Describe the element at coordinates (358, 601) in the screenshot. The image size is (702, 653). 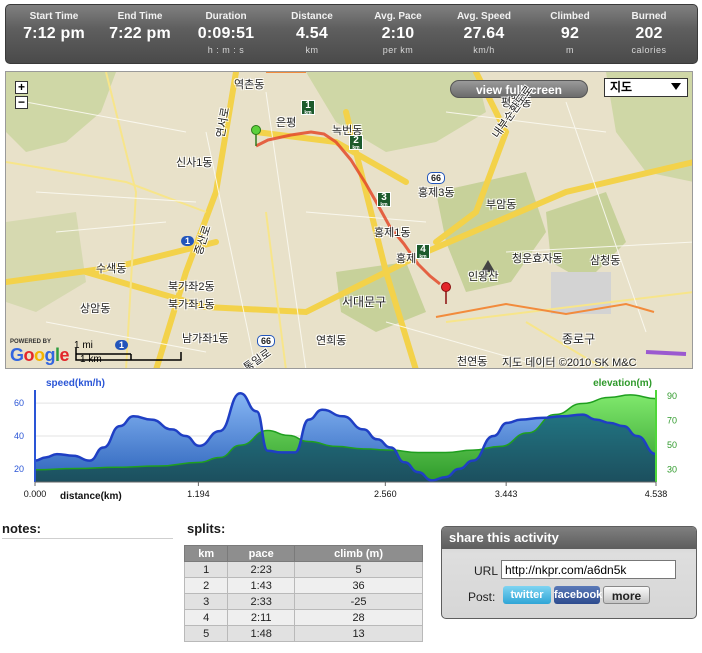
I see `cell-climb: -25` at that location.